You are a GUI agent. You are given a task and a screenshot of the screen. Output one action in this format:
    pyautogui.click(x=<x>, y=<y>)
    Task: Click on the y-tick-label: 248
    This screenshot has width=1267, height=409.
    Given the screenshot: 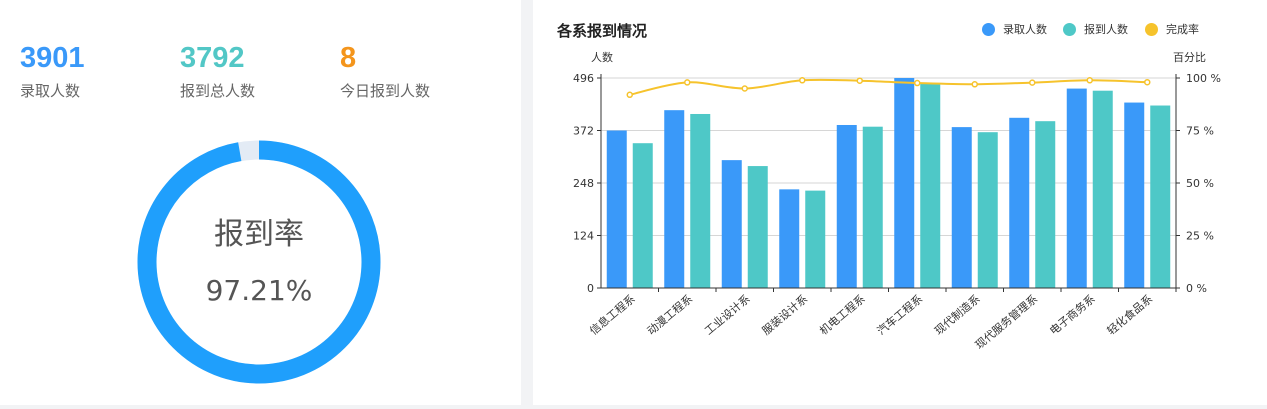 What is the action you would take?
    pyautogui.click(x=583, y=183)
    